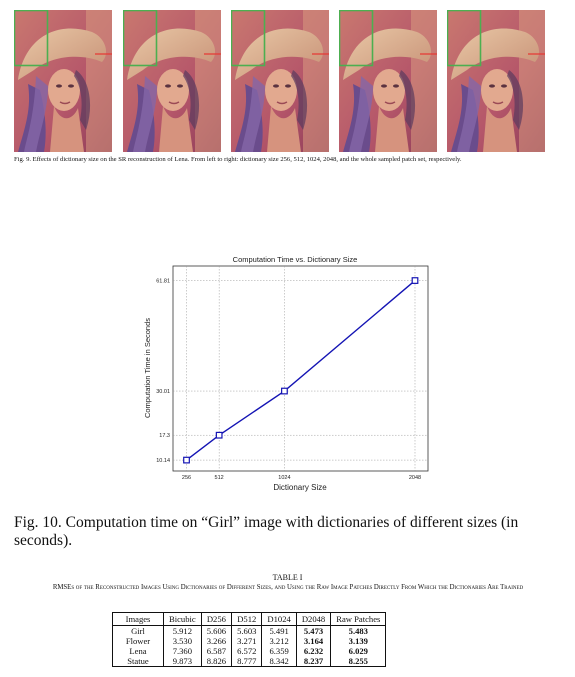 The height and width of the screenshot is (677, 575). I want to click on table-header-cell: Raw Patches, so click(358, 619).